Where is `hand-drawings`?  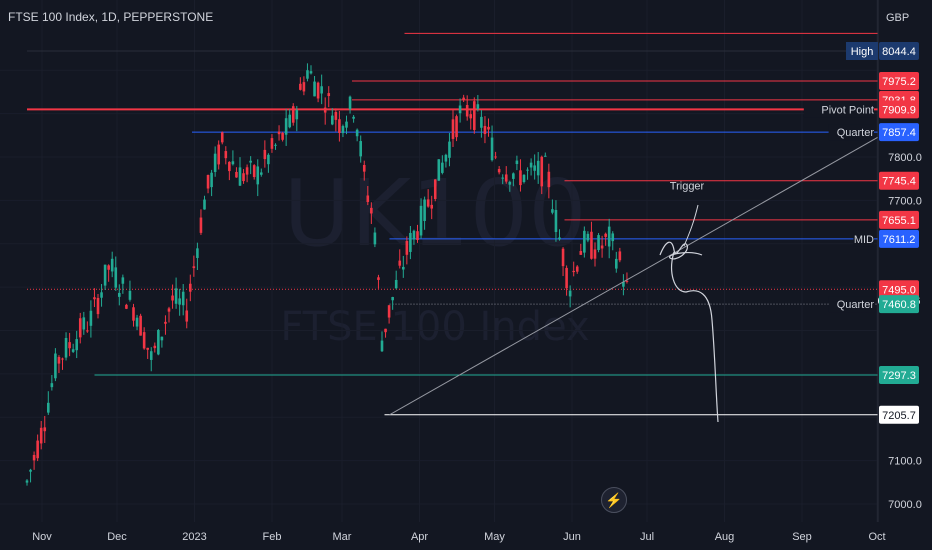
hand-drawings is located at coordinates (689, 313).